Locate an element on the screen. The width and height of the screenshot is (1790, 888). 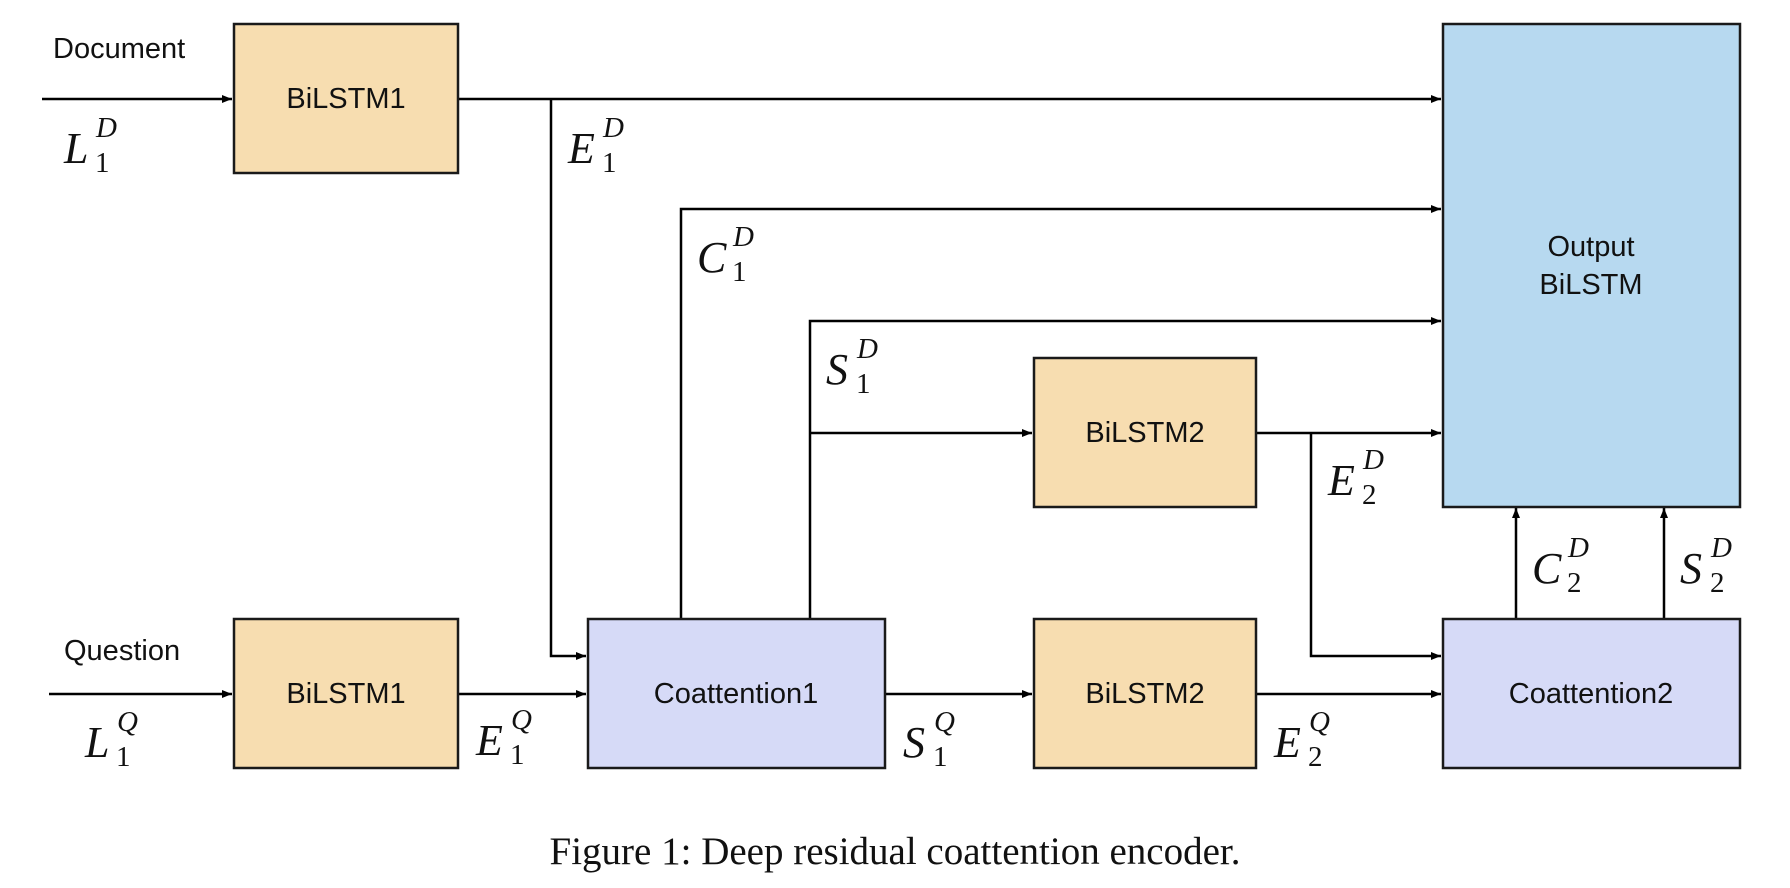
bilstm2-top-label: BiLSTM2 is located at coordinates (1144, 433).